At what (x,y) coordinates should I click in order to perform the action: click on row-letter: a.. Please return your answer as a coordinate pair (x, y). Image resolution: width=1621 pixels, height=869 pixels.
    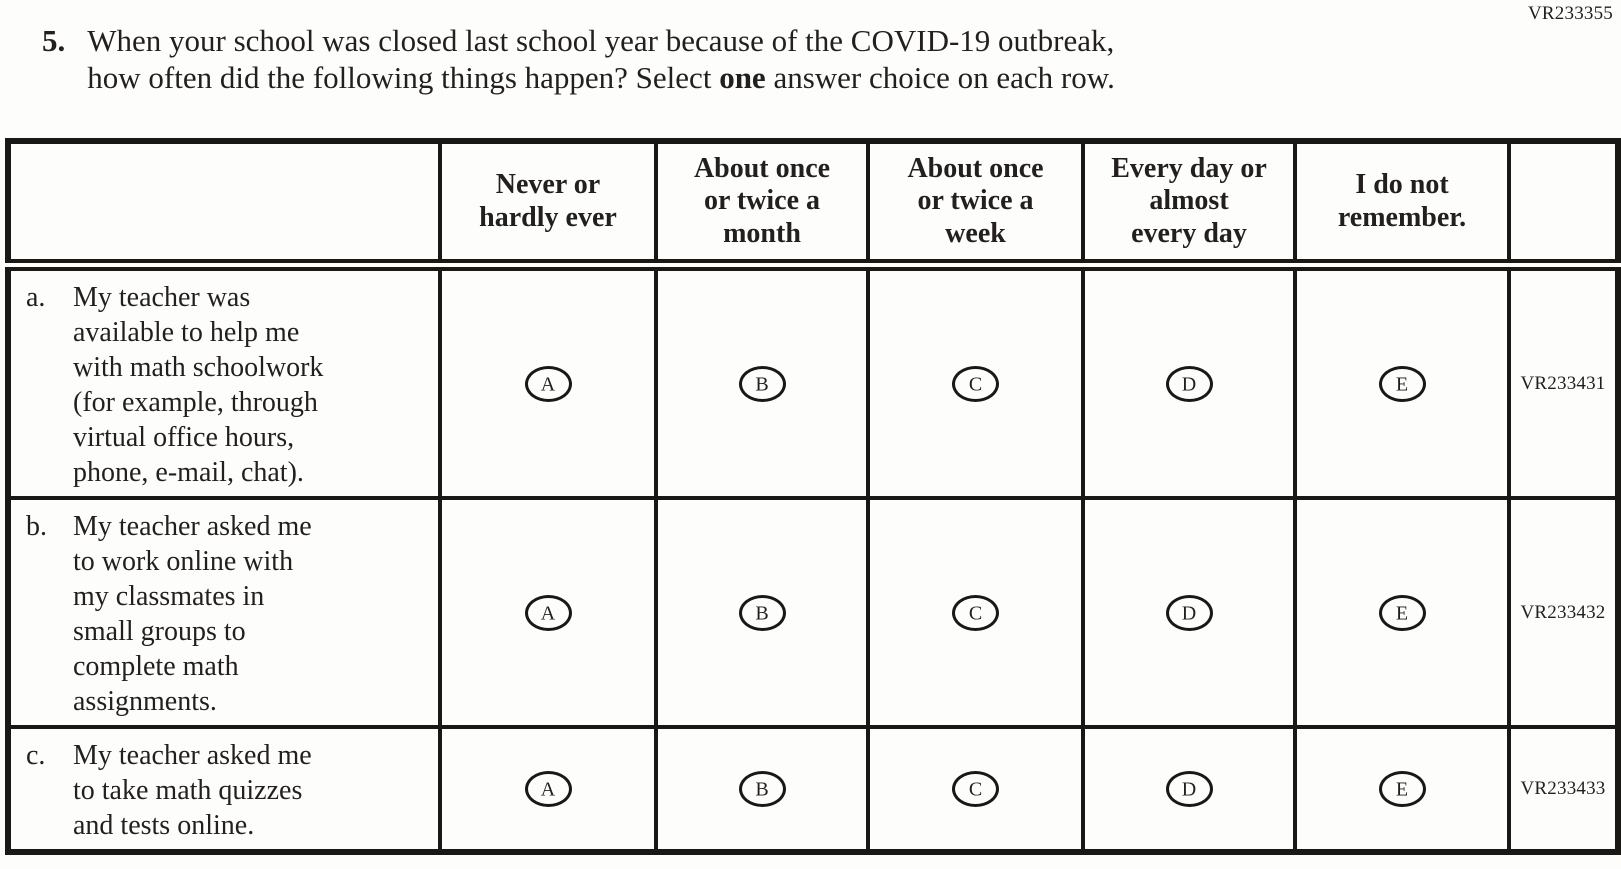
    Looking at the image, I should click on (36, 297).